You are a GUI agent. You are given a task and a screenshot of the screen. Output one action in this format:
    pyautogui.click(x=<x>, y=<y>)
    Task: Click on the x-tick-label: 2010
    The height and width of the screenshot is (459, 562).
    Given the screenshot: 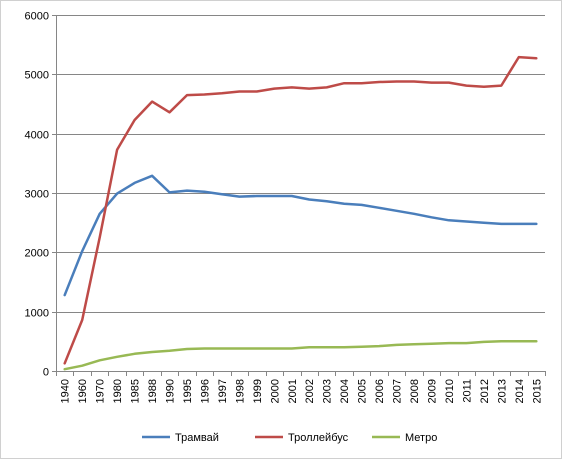 What is the action you would take?
    pyautogui.click(x=450, y=391)
    